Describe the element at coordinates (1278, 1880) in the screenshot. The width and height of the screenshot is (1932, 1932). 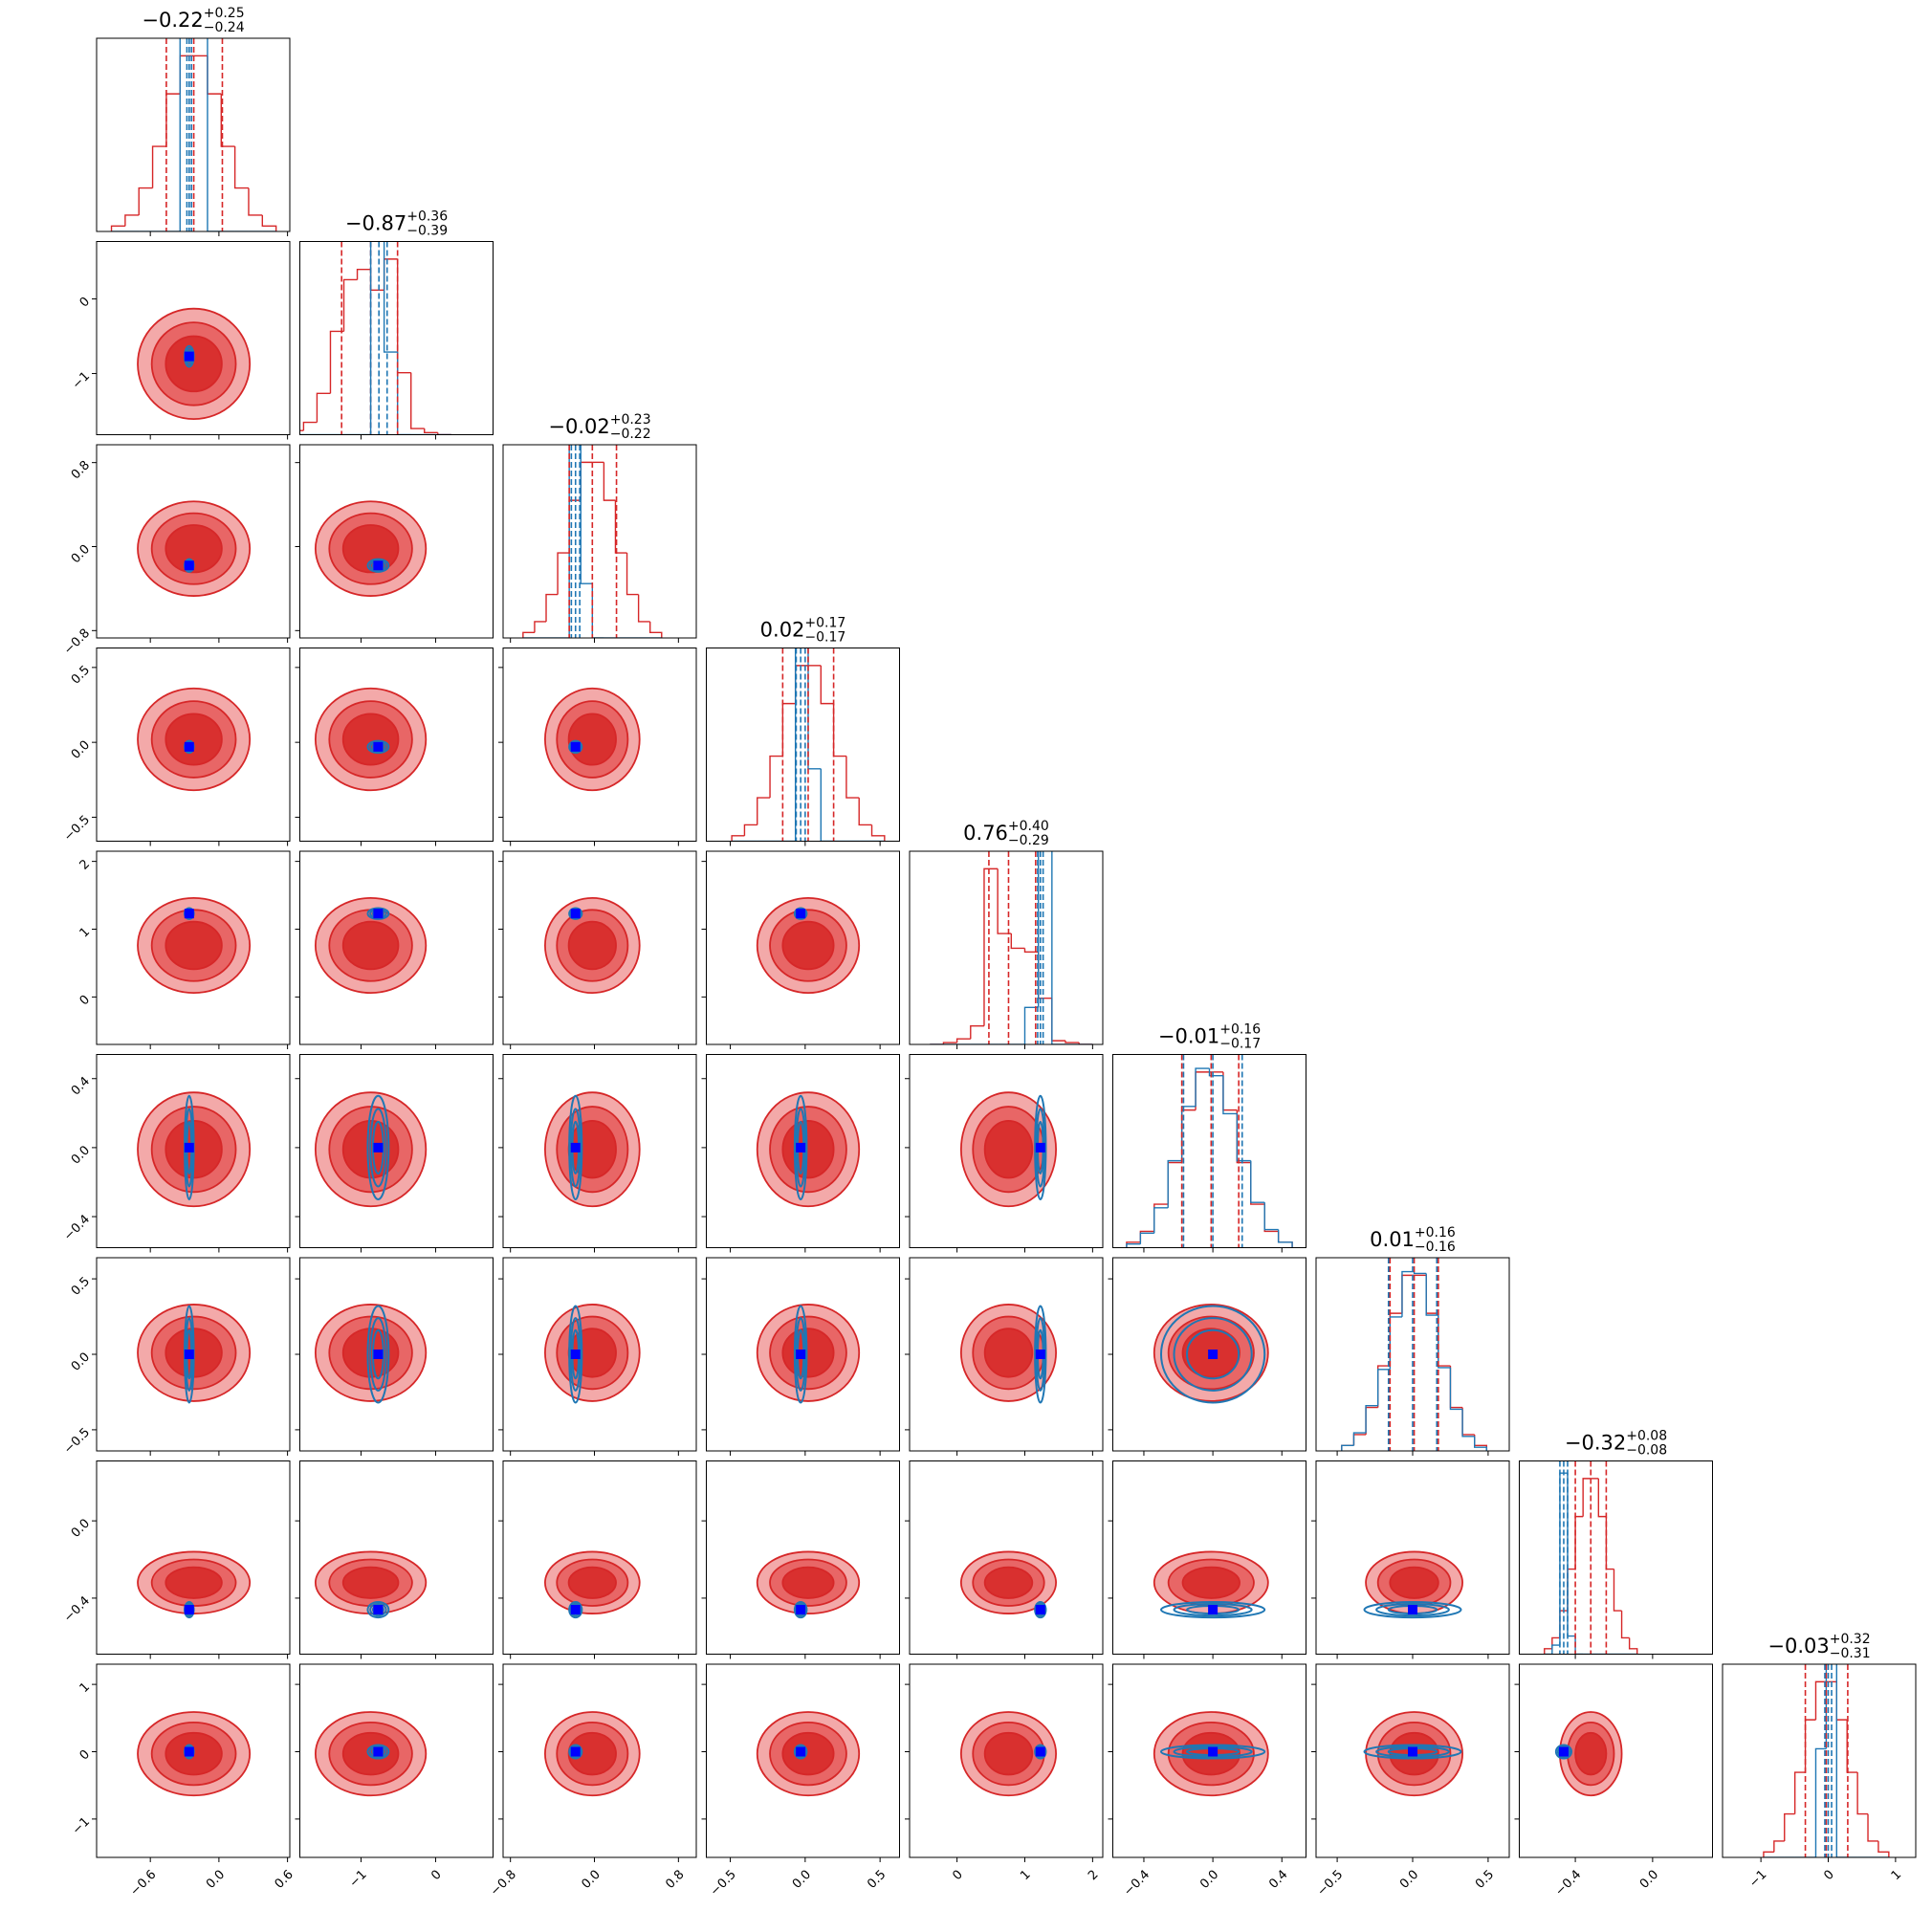
I see `x-tick-label: 0.4` at that location.